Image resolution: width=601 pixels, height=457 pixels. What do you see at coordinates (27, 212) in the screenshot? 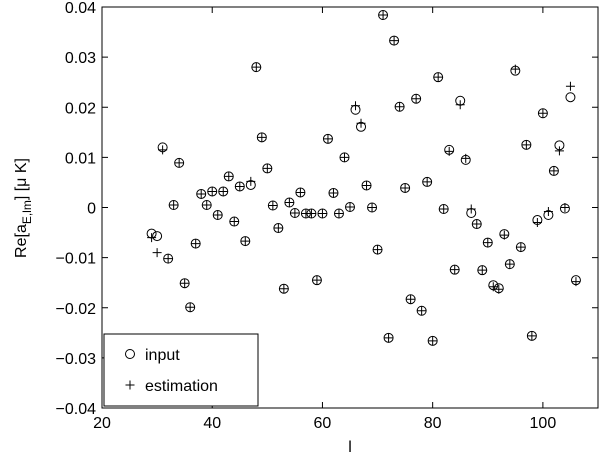
I see `y-axis-label-subscript: E,lm` at bounding box center [27, 212].